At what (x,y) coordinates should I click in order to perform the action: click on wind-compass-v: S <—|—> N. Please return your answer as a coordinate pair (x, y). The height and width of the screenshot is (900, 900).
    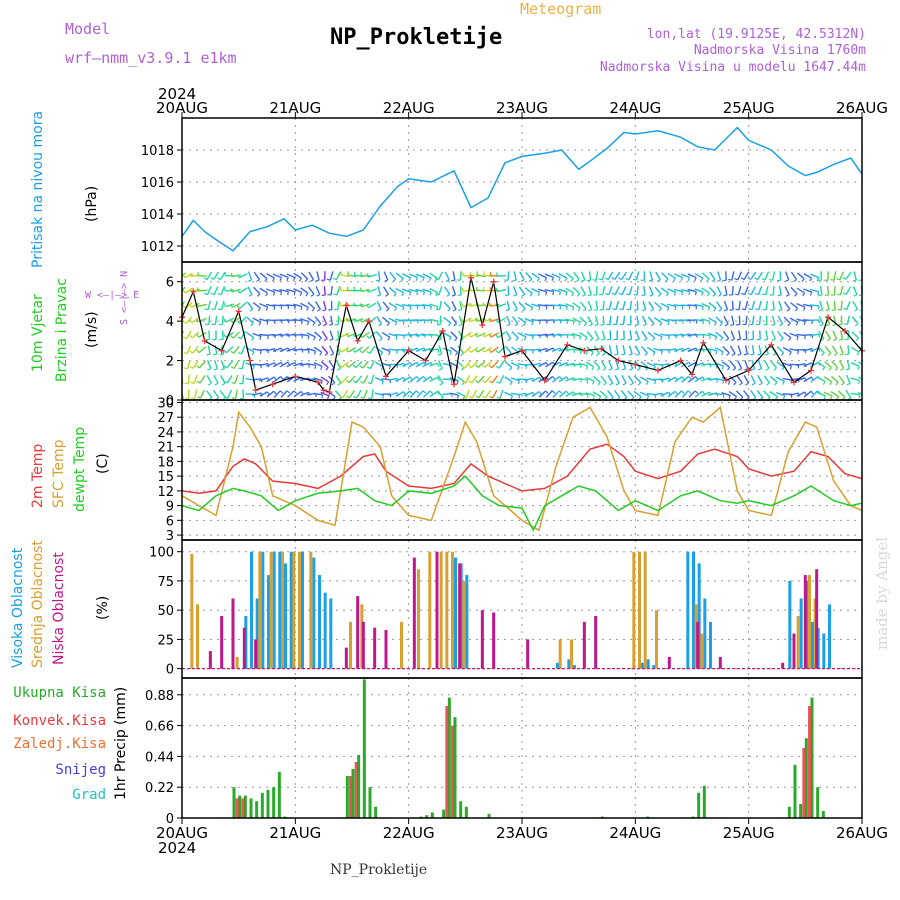
    Looking at the image, I should click on (124, 298).